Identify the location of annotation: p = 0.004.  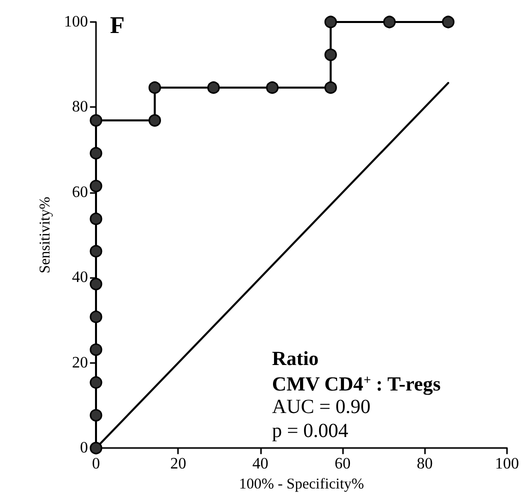
(310, 431).